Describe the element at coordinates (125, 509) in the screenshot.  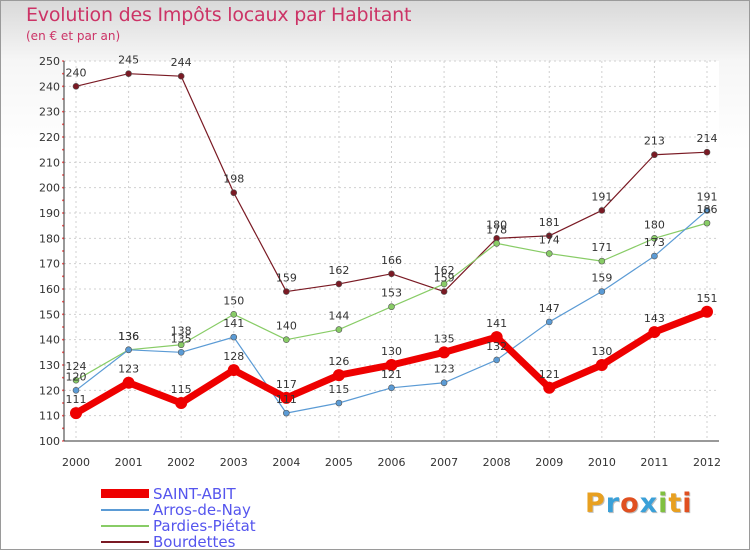
I see `legend-swatch-arros-de-nay` at that location.